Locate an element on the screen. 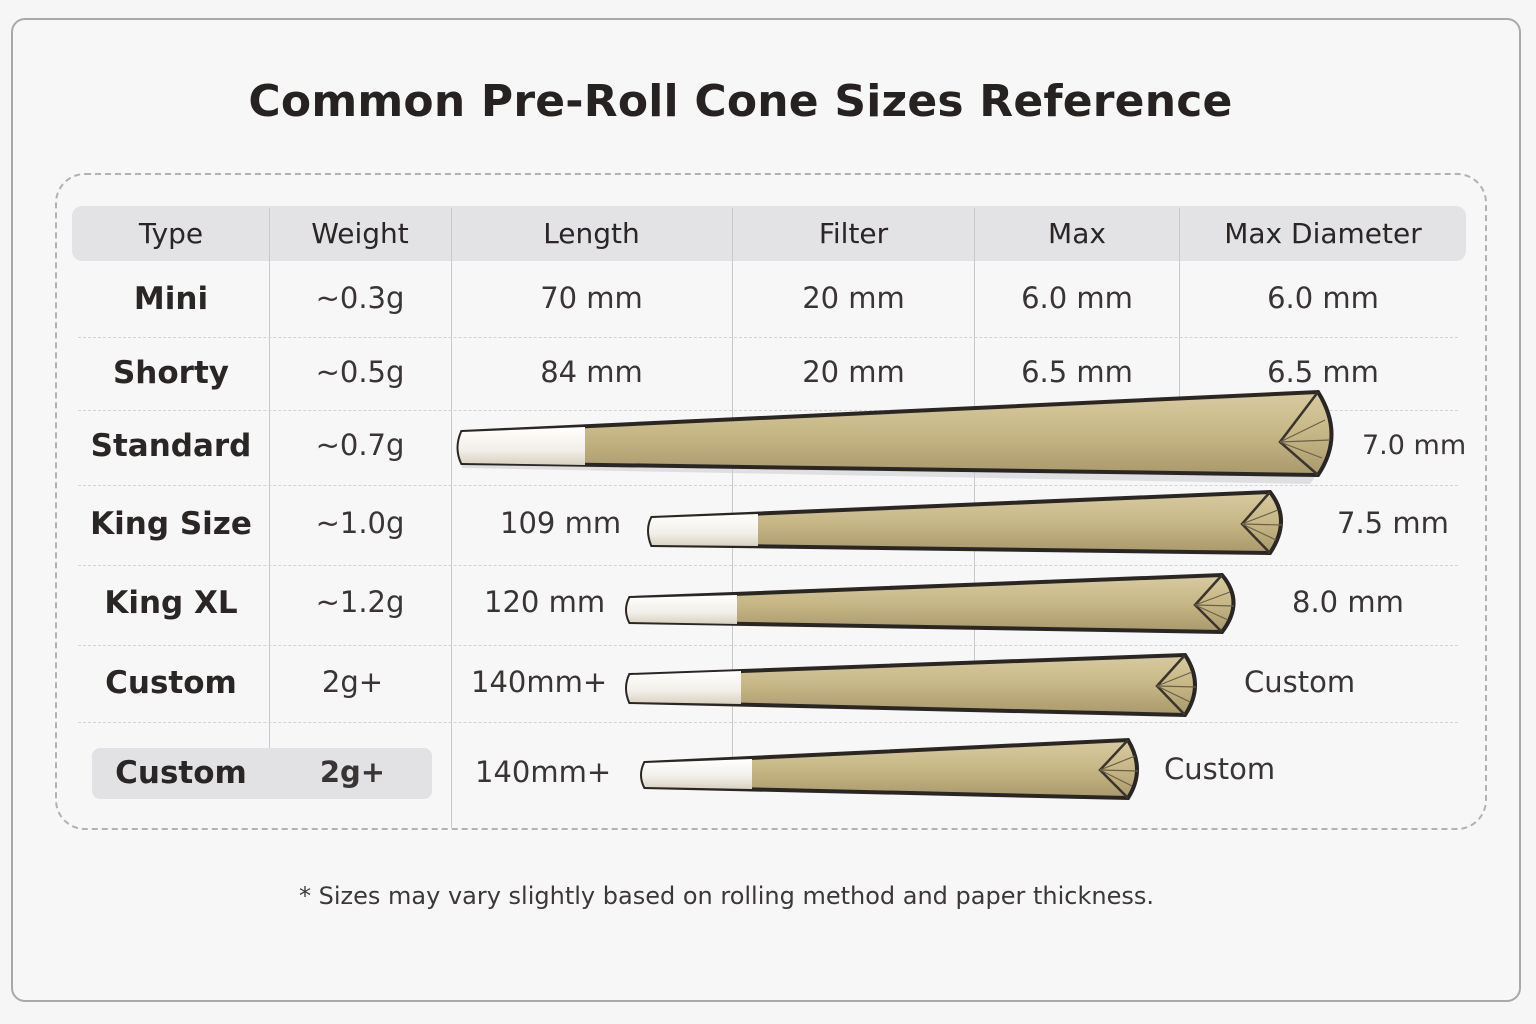 Image resolution: width=1536 pixels, height=1024 pixels. cell-max: 6.0 mm is located at coordinates (1077, 298).